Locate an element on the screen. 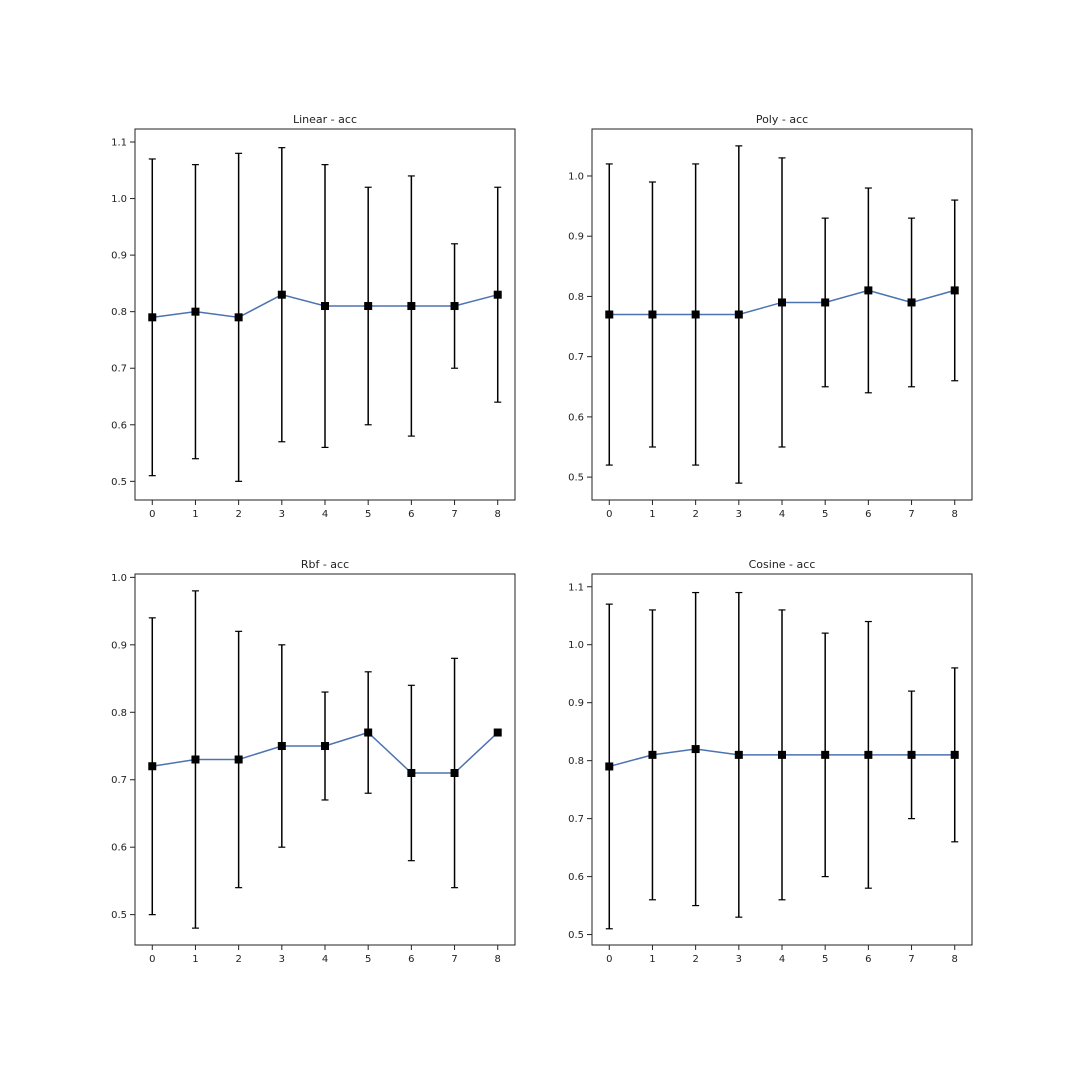 The image size is (1080, 1080). chart-title: Cosine - acc is located at coordinates (782, 564).